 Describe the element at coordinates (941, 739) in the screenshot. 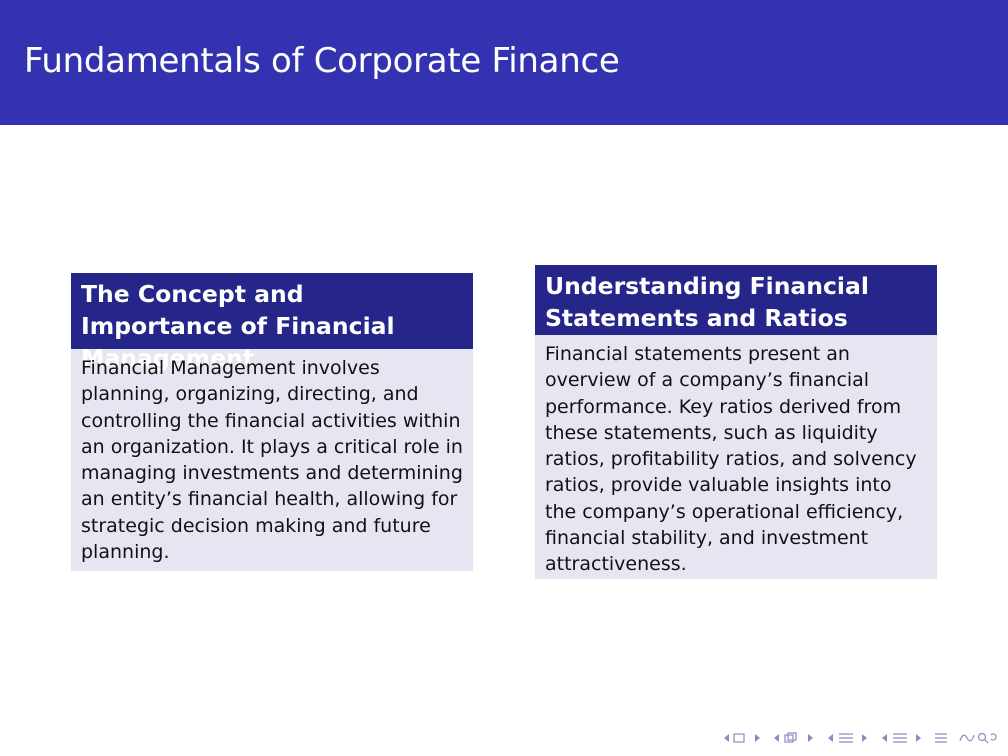

I see `nav-align-icon` at that location.